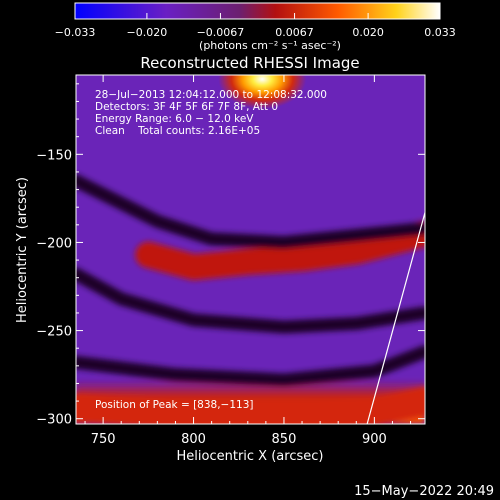 This screenshot has width=500, height=500. I want to click on colorbar-tick-label: 0.0067, so click(294, 32).